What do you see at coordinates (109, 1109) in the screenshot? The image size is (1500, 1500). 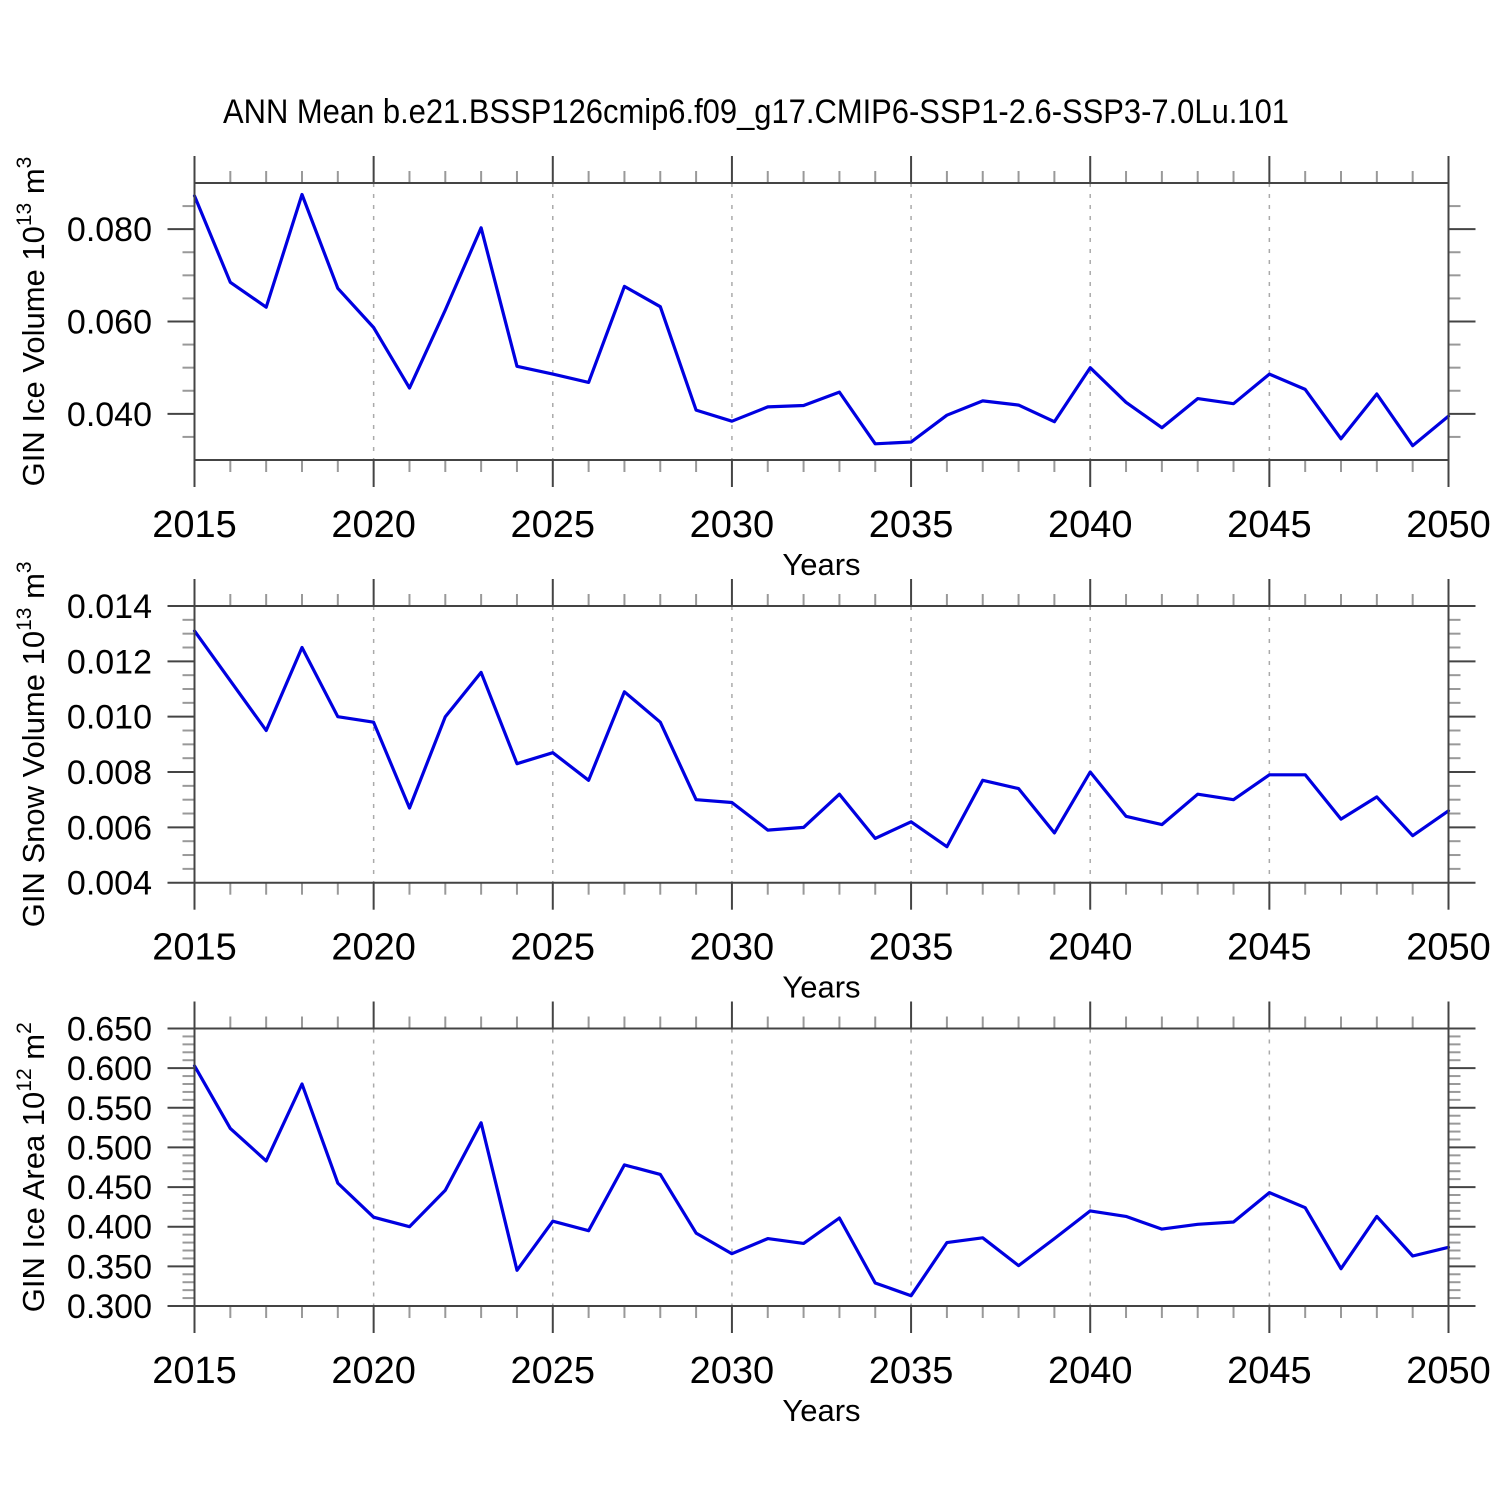 I see `svg-text: 0.550` at bounding box center [109, 1109].